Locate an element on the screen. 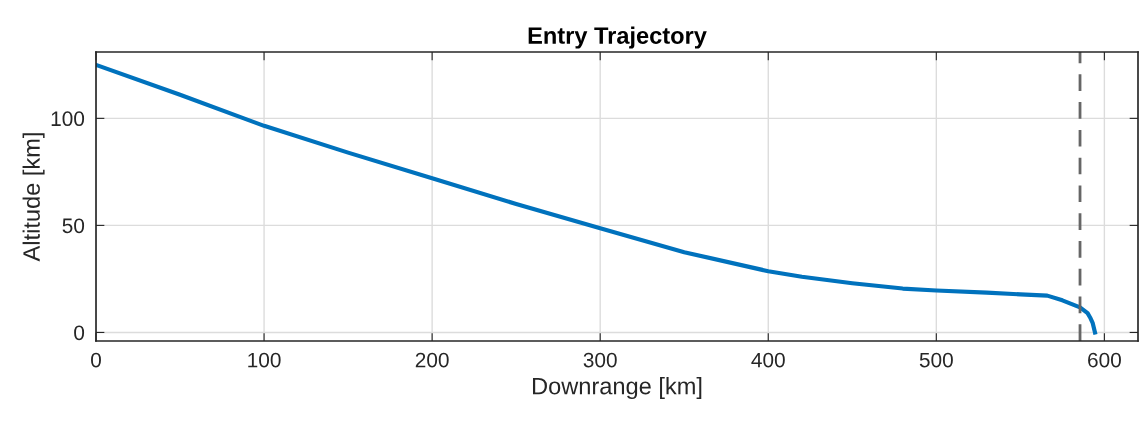 This screenshot has height=436, width=1140. x-tick-label: 100 is located at coordinates (264, 360).